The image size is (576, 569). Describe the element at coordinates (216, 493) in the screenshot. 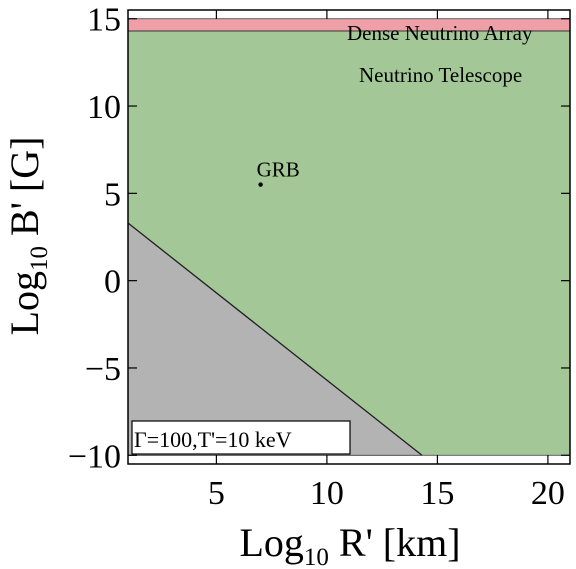

I see `x-tick-label-0: 5` at that location.